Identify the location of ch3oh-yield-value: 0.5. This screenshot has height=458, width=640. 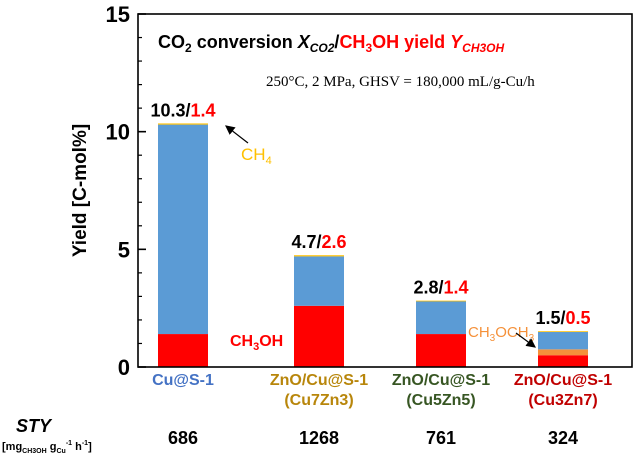
(578, 318).